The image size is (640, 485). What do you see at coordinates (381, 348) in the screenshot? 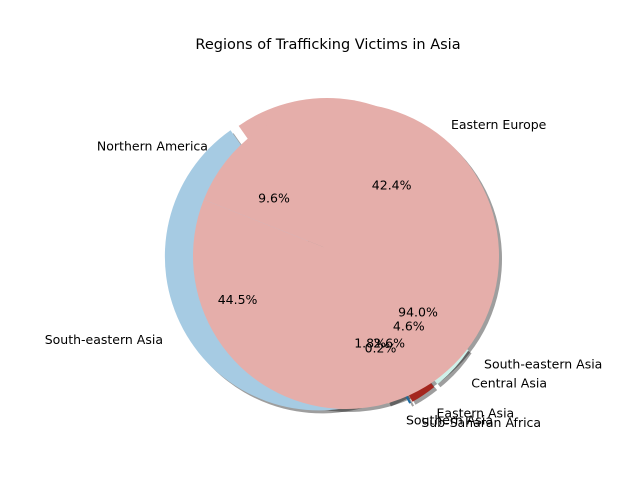
I see `back-slice-sub-saharan-africa-percent: 0.2%` at bounding box center [381, 348].